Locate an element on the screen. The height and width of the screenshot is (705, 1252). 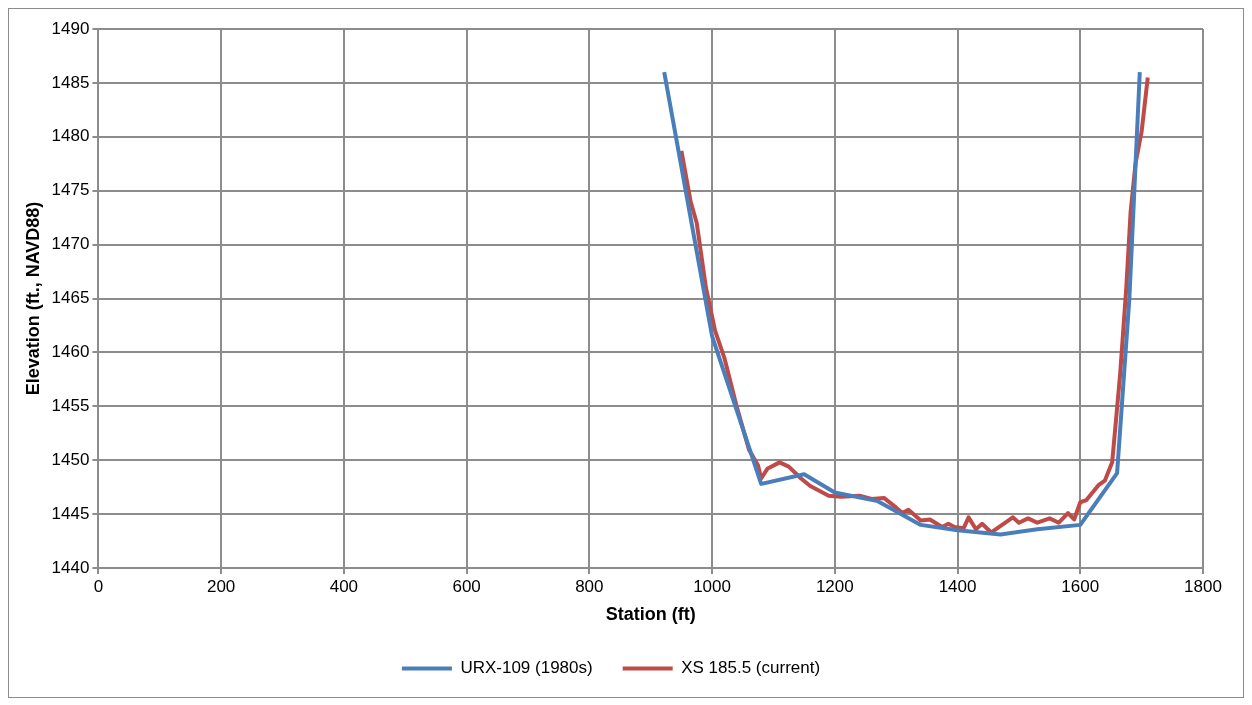
x-tick-label: 1000 is located at coordinates (712, 586).